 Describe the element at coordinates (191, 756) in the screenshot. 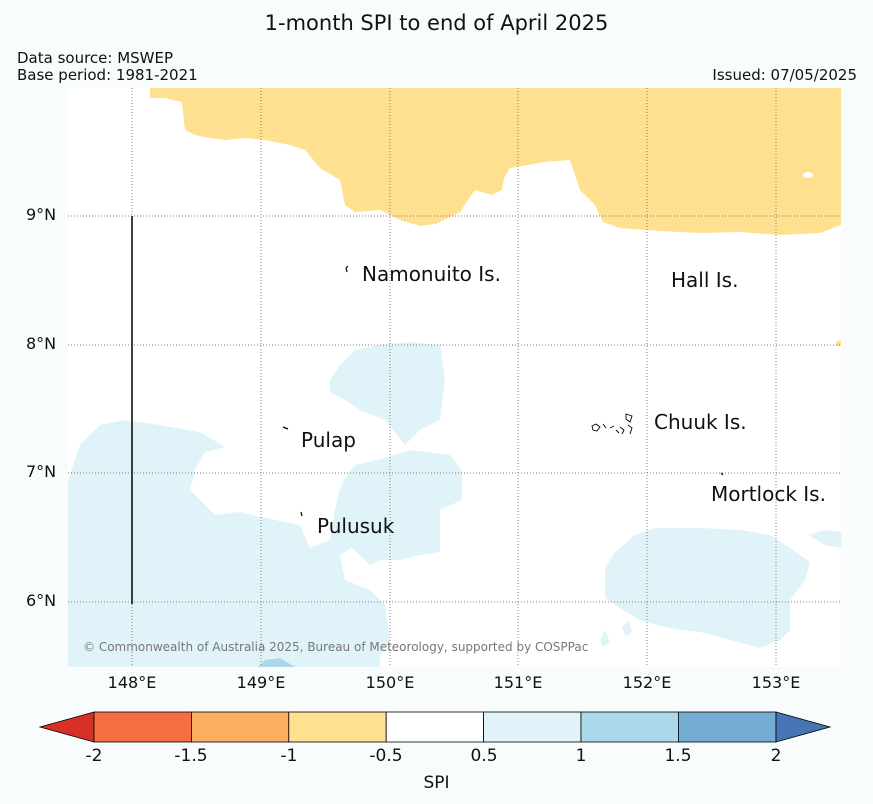

I see `colorbar-tick-label: -1.5` at that location.